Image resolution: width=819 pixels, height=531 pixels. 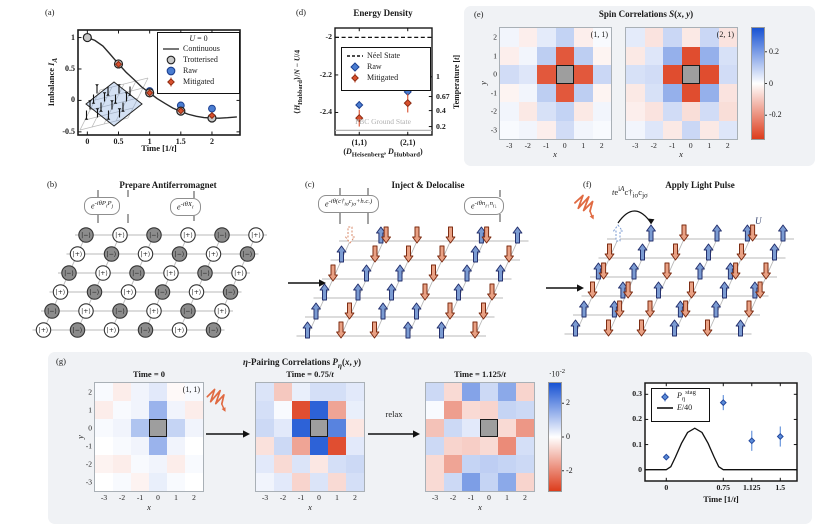 I want to click on heat-xtick: -2, so click(x=122, y=497).